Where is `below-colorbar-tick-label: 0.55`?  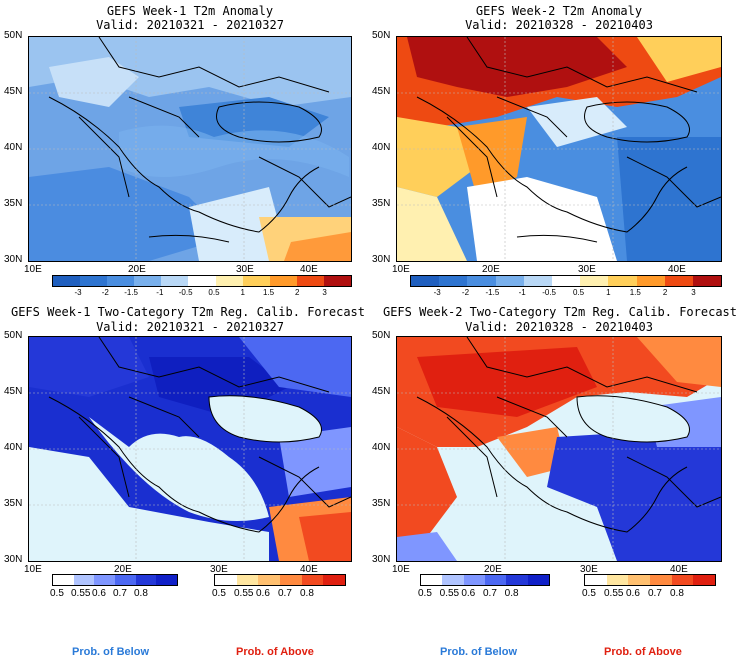 below-colorbar-tick-label: 0.55 is located at coordinates (449, 593).